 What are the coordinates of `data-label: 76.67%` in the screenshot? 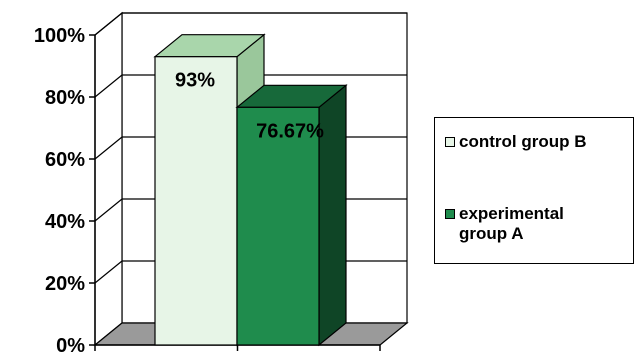 It's located at (290, 131).